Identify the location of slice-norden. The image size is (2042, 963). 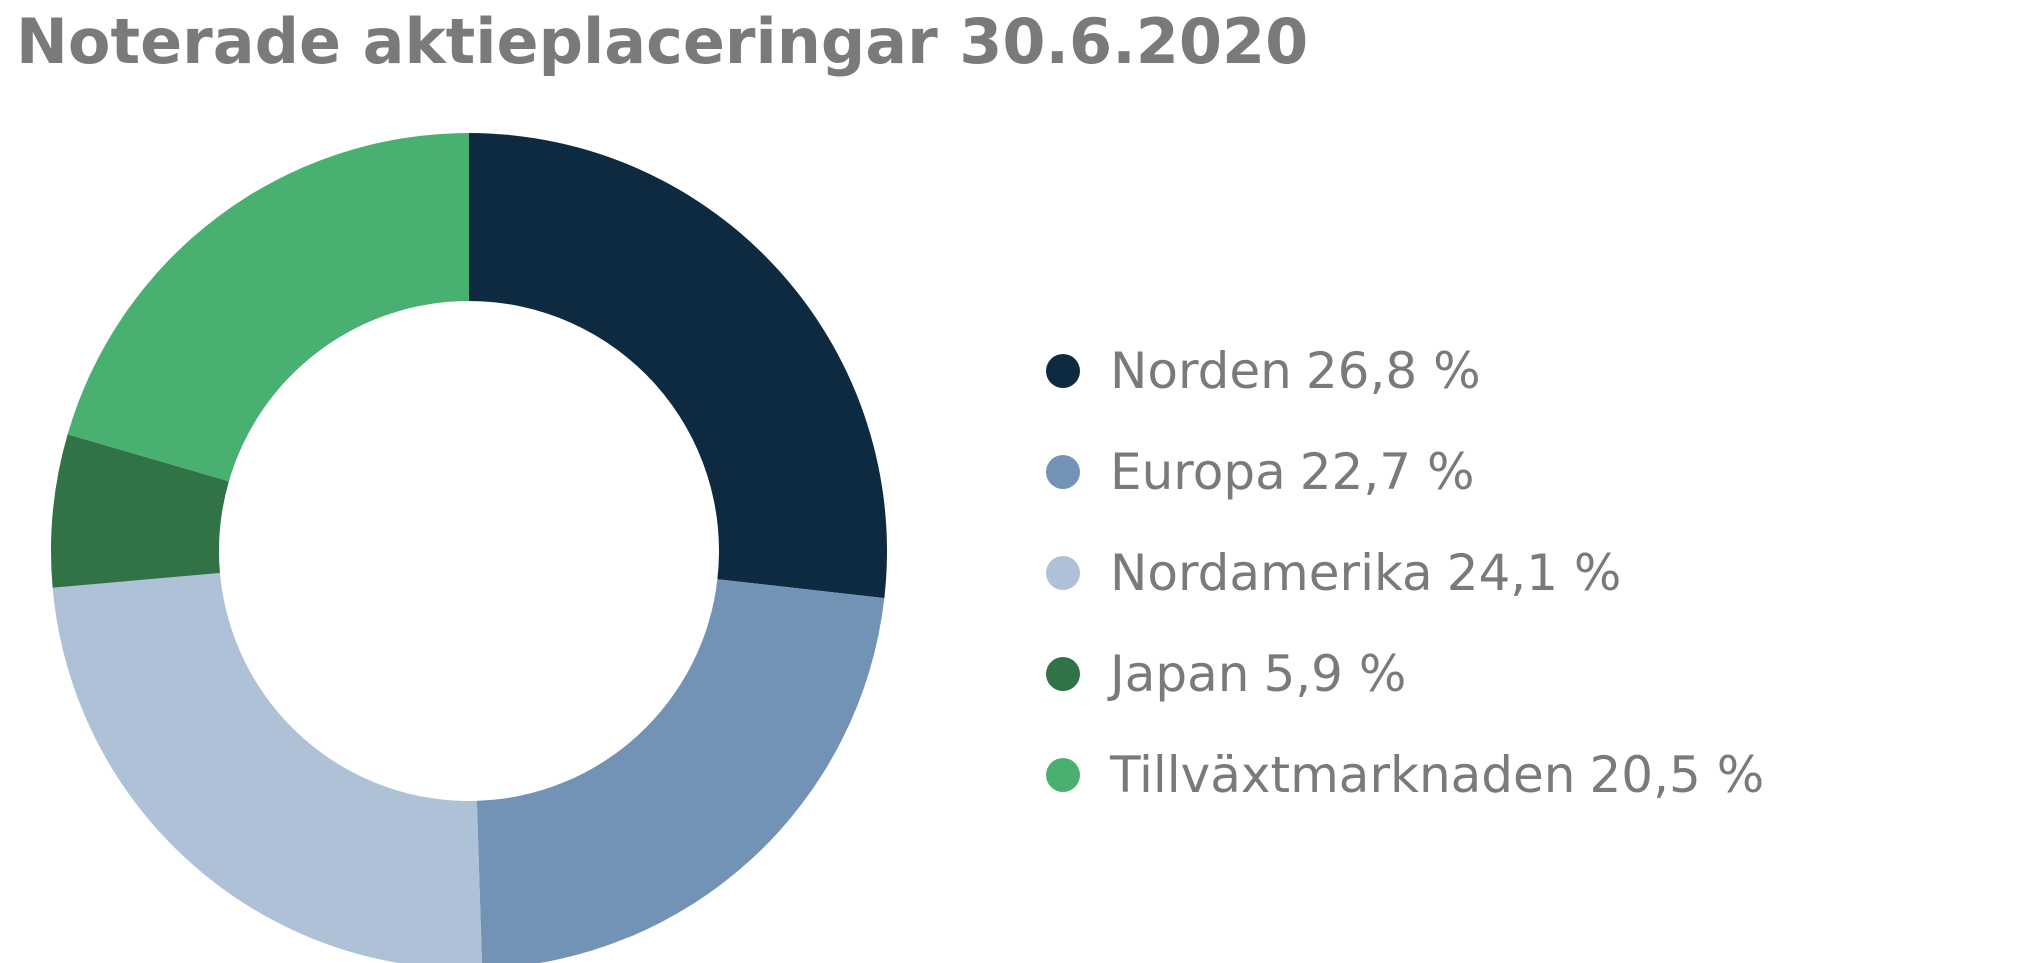
(678, 366).